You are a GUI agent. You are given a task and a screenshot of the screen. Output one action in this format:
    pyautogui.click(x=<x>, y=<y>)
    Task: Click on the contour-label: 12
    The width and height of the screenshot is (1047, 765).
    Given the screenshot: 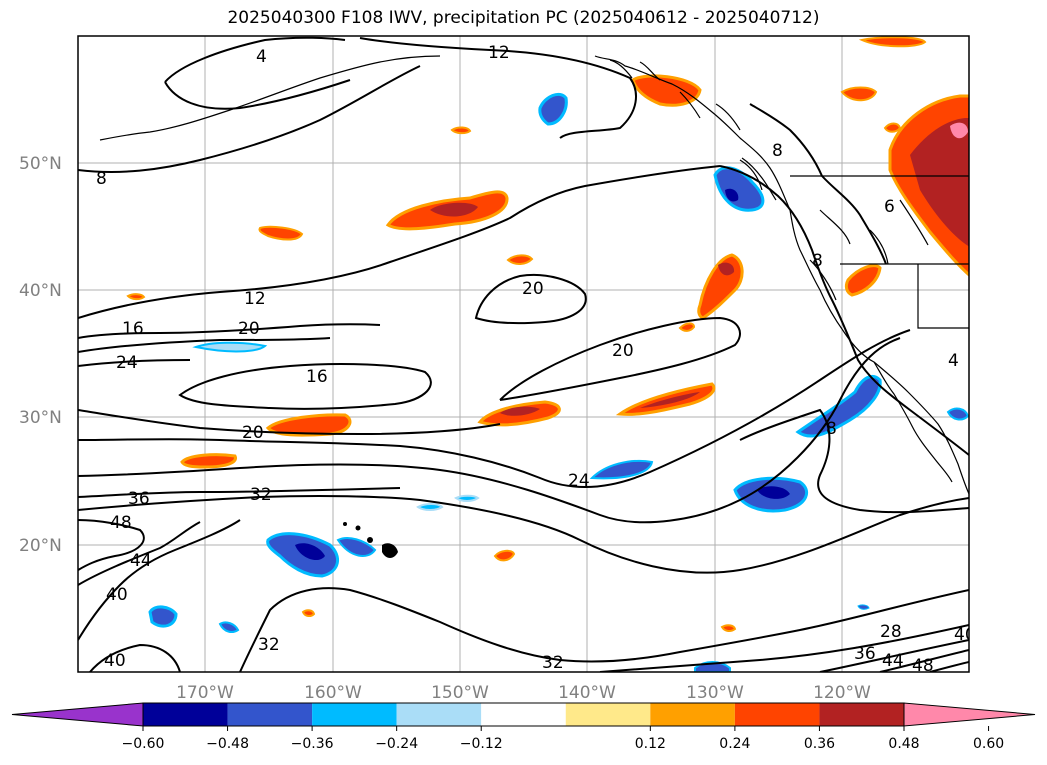 What is the action you would take?
    pyautogui.click(x=499, y=53)
    